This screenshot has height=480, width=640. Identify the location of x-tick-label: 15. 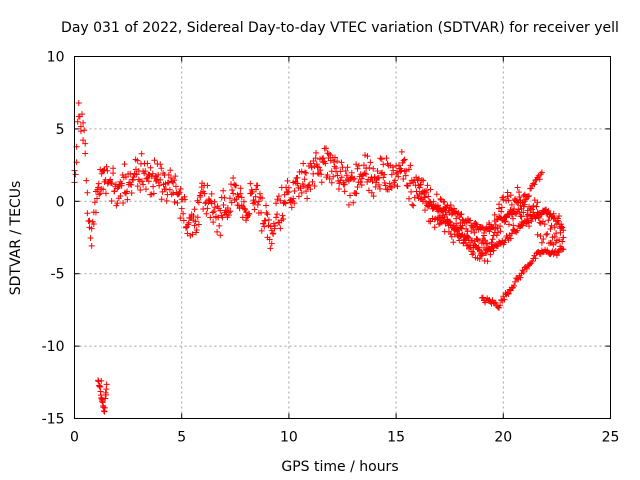
(396, 438).